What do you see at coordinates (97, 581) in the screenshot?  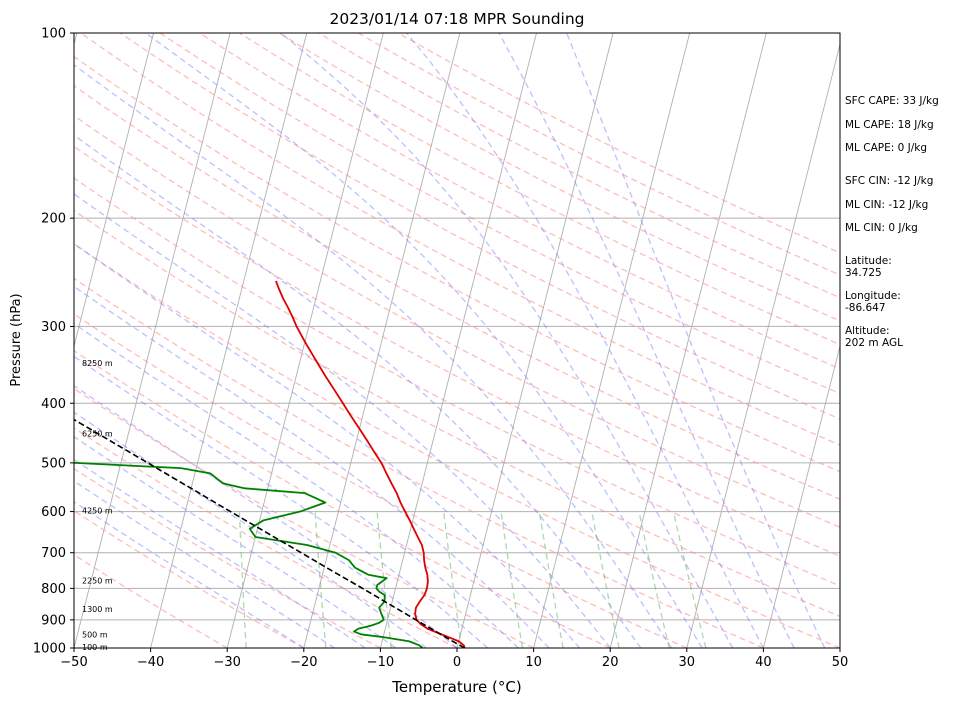 I see `height-label: 2250 m` at bounding box center [97, 581].